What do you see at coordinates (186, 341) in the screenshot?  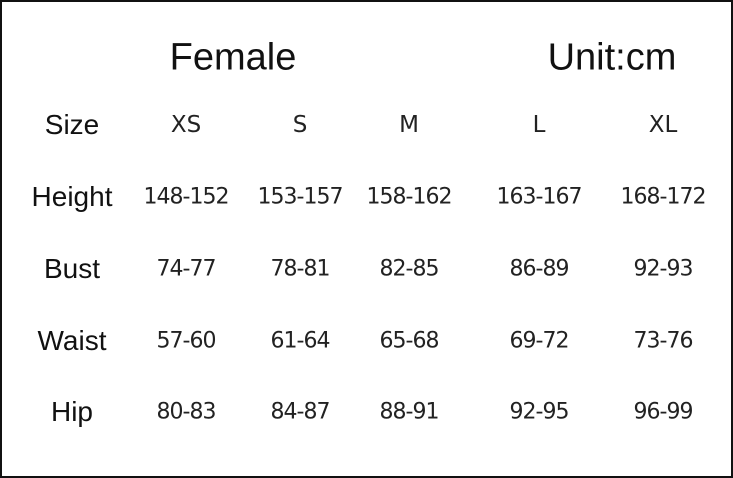 I see `cell: 57-60` at bounding box center [186, 341].